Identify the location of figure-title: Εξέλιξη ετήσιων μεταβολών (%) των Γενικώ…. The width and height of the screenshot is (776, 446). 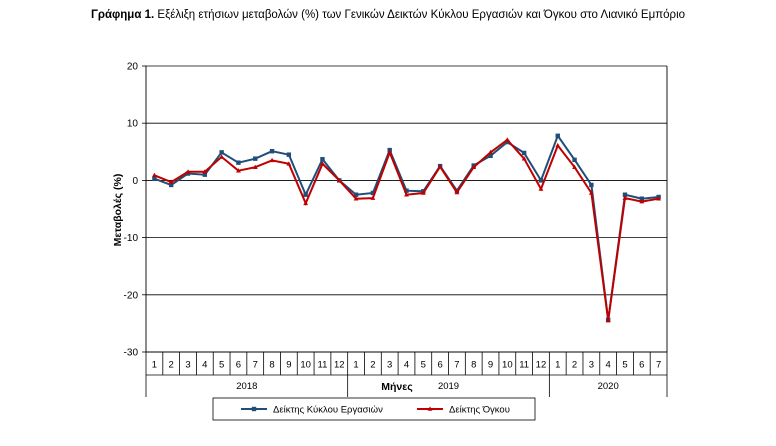
(421, 15).